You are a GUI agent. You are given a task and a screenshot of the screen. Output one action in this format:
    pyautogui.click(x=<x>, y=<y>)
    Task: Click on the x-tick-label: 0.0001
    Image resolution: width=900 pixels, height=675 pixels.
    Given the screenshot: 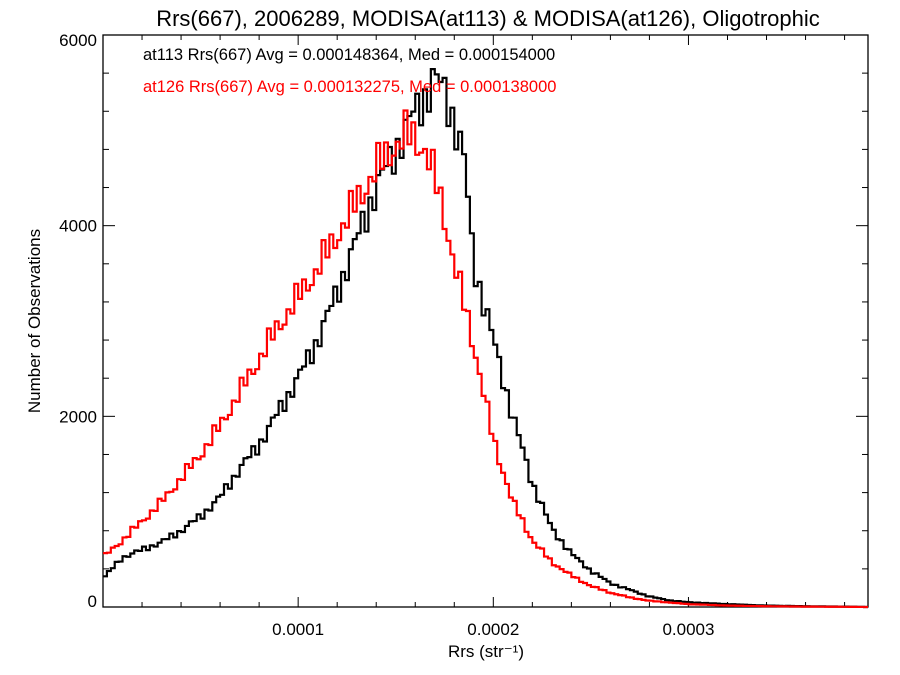 What is the action you would take?
    pyautogui.click(x=298, y=629)
    